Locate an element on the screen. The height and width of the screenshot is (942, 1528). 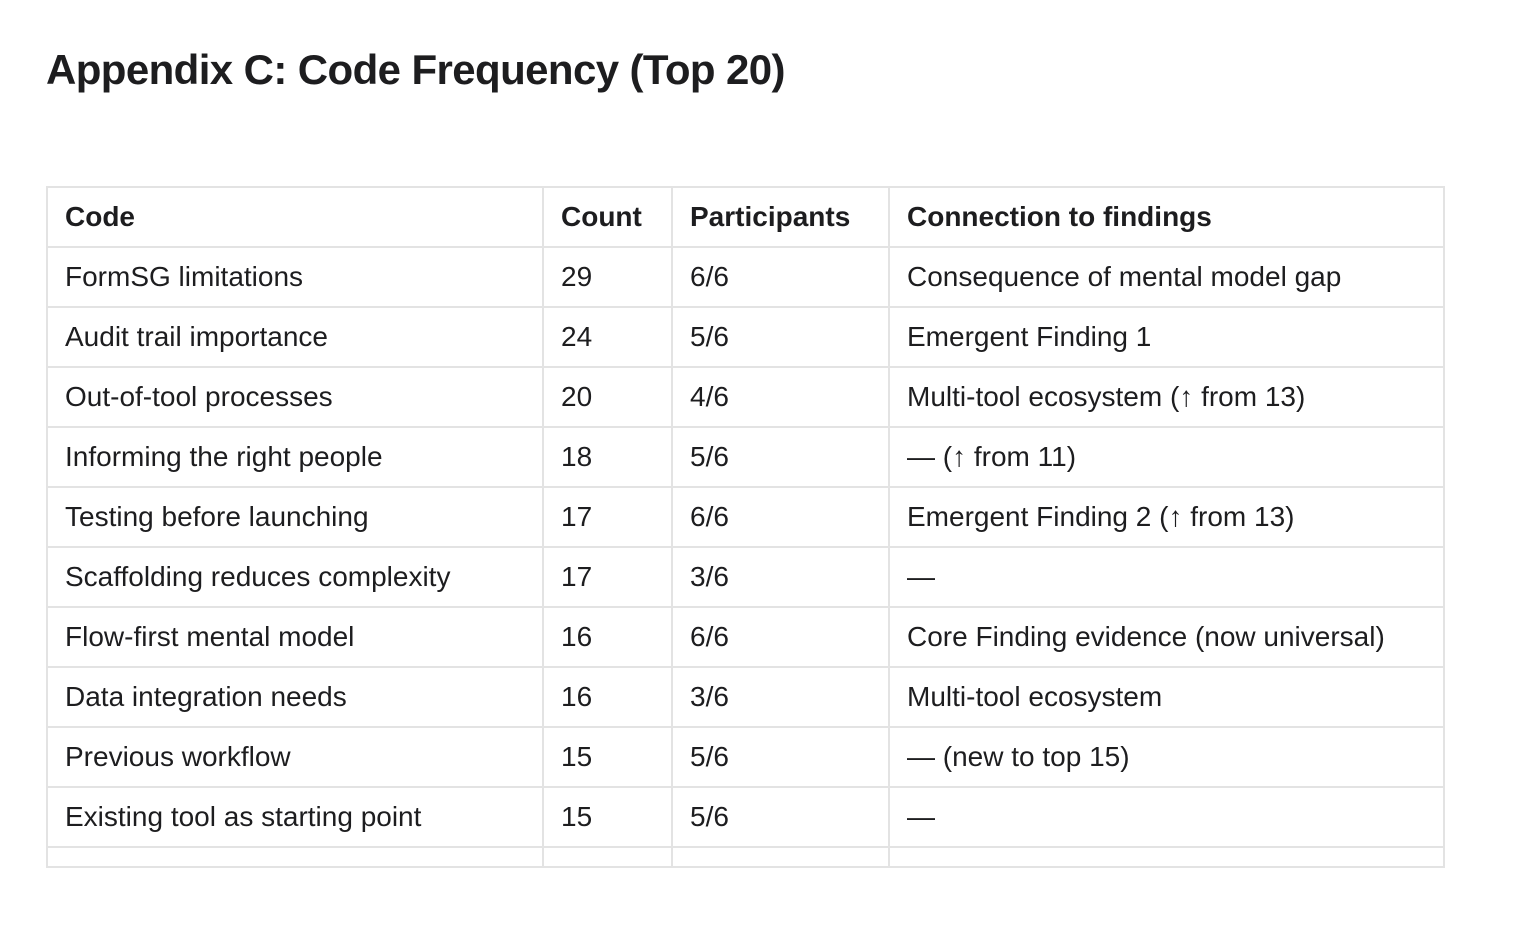
table-row is located at coordinates (745, 856).